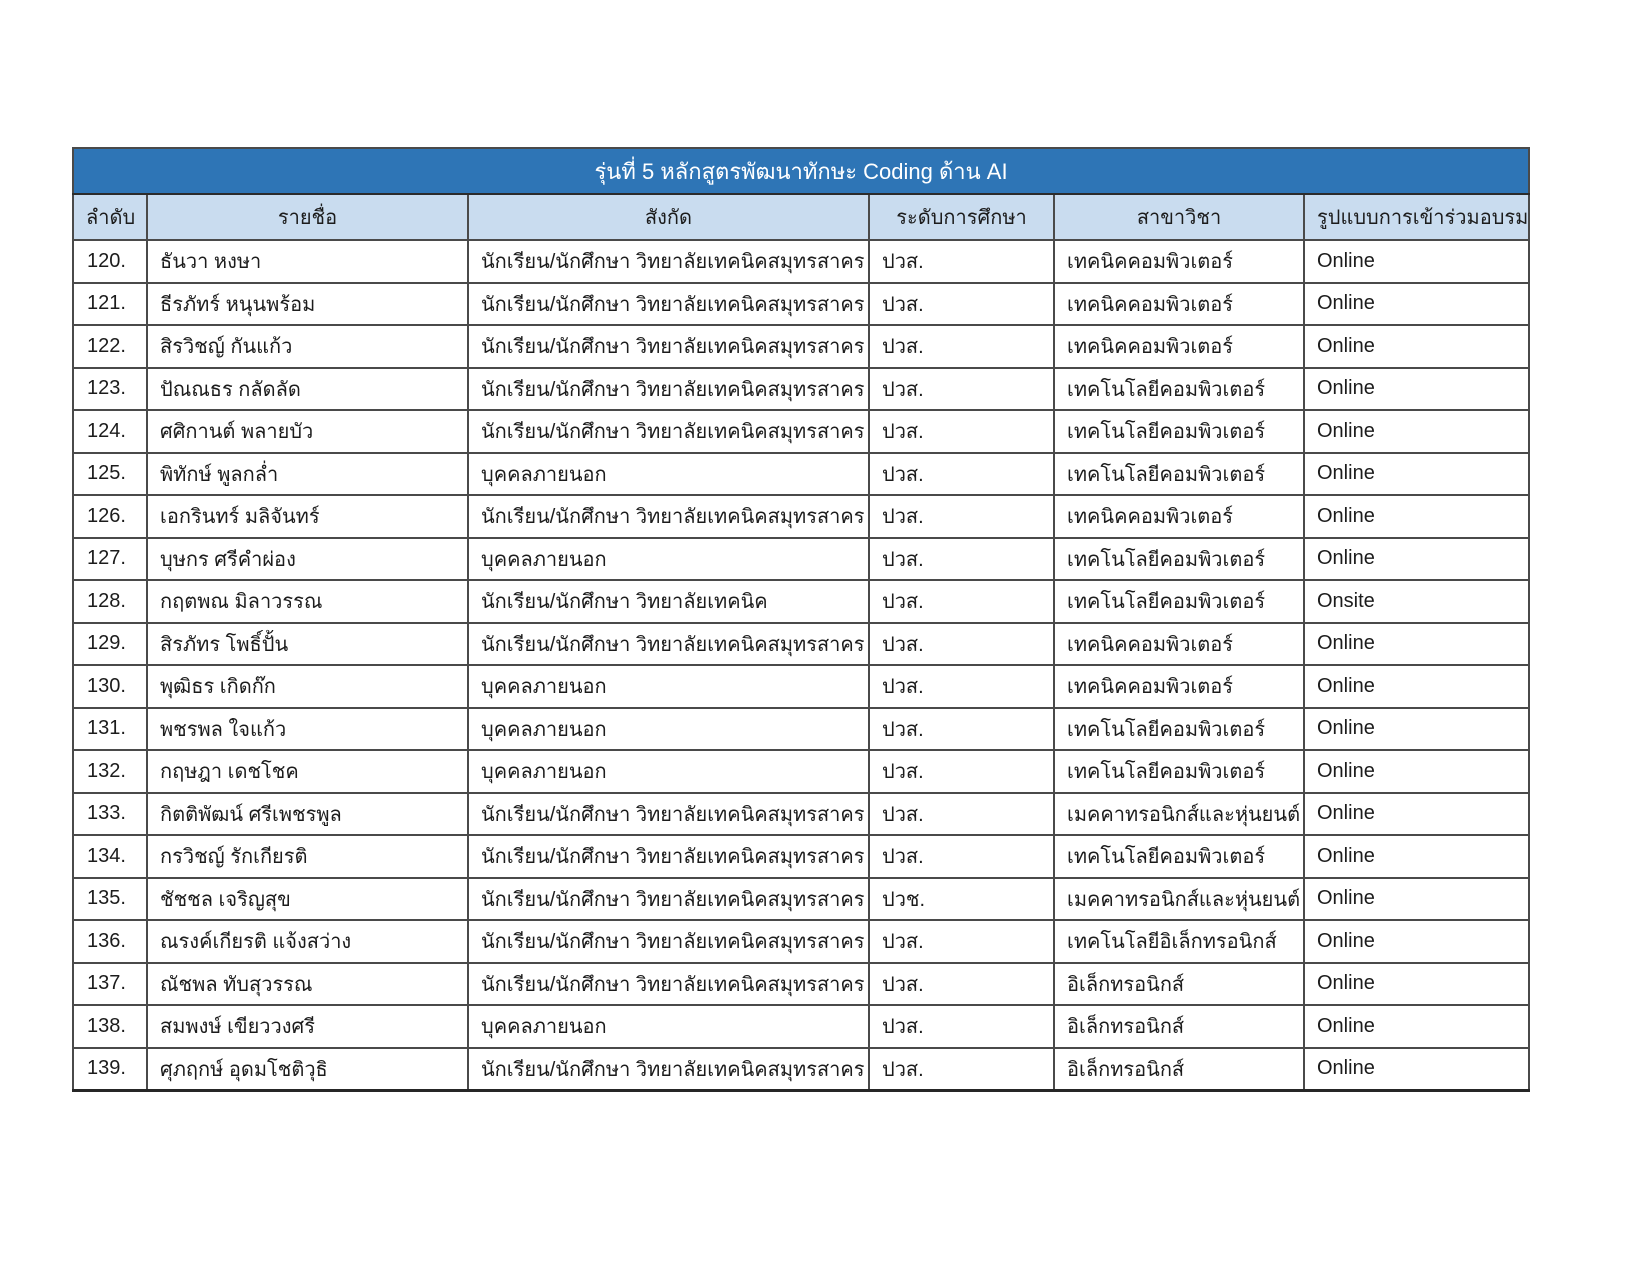 The height and width of the screenshot is (1275, 1650). I want to click on cell-no: 125., so click(110, 473).